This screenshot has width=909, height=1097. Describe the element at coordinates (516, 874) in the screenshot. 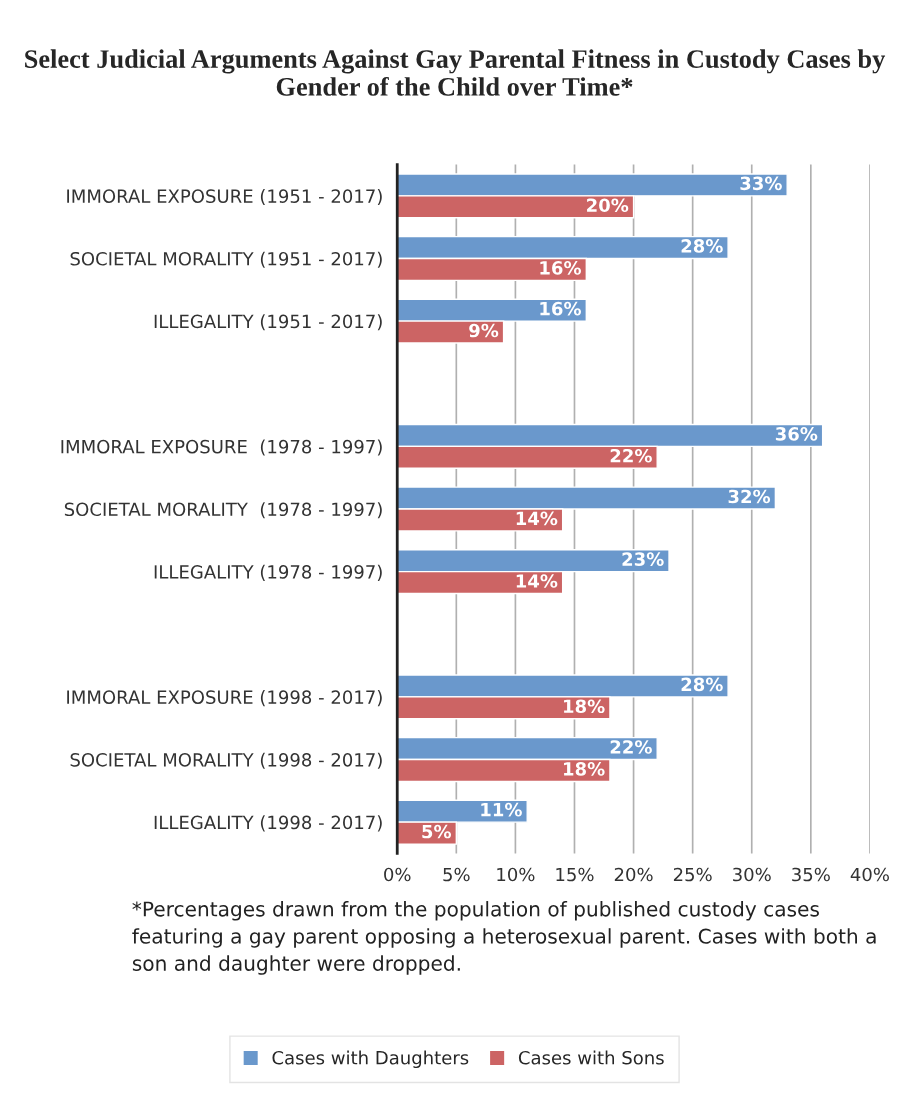

I see `x-tick-label: 10%` at that location.